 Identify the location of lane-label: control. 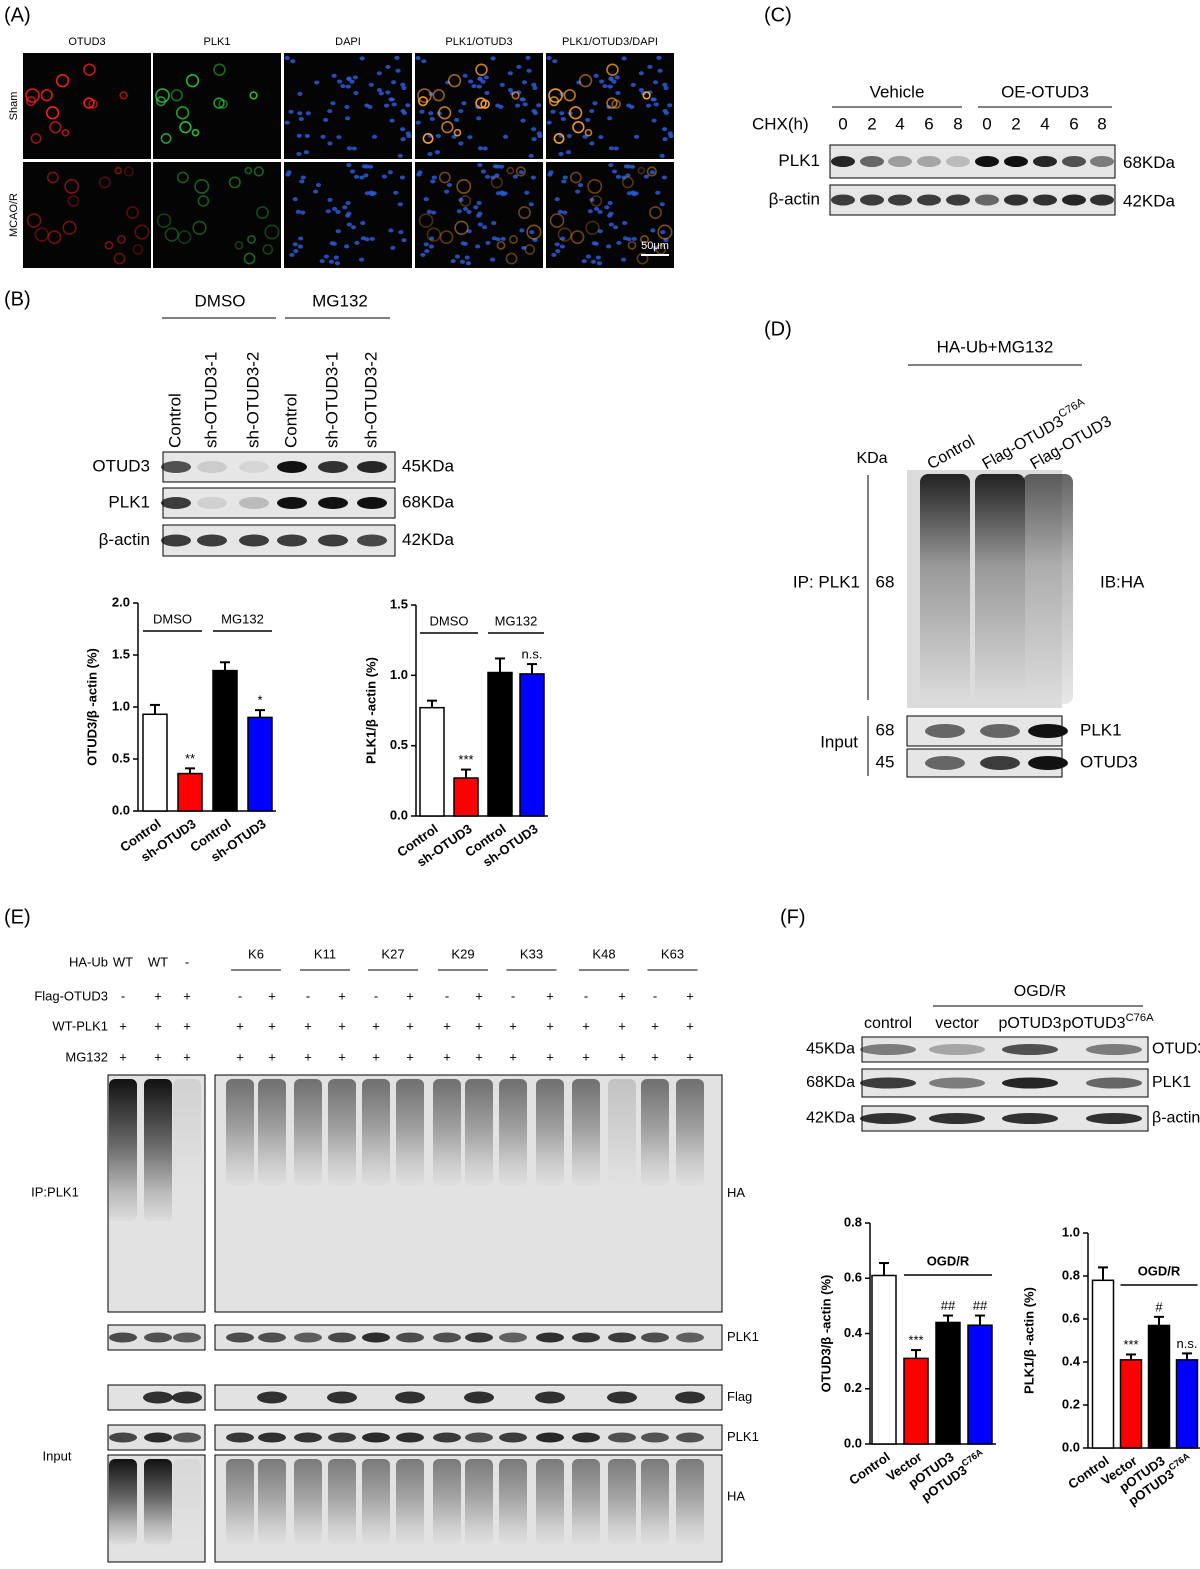
(888, 1023).